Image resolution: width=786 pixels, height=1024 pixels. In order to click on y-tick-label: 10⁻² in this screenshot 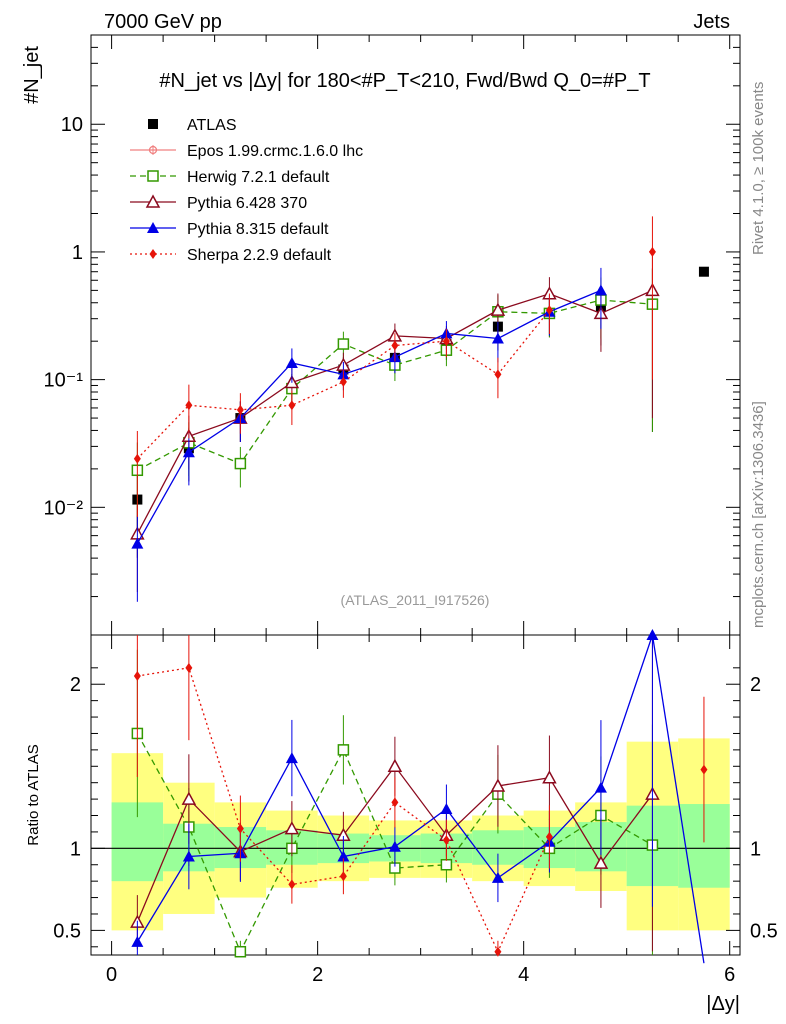, I will do `click(64, 508)`.